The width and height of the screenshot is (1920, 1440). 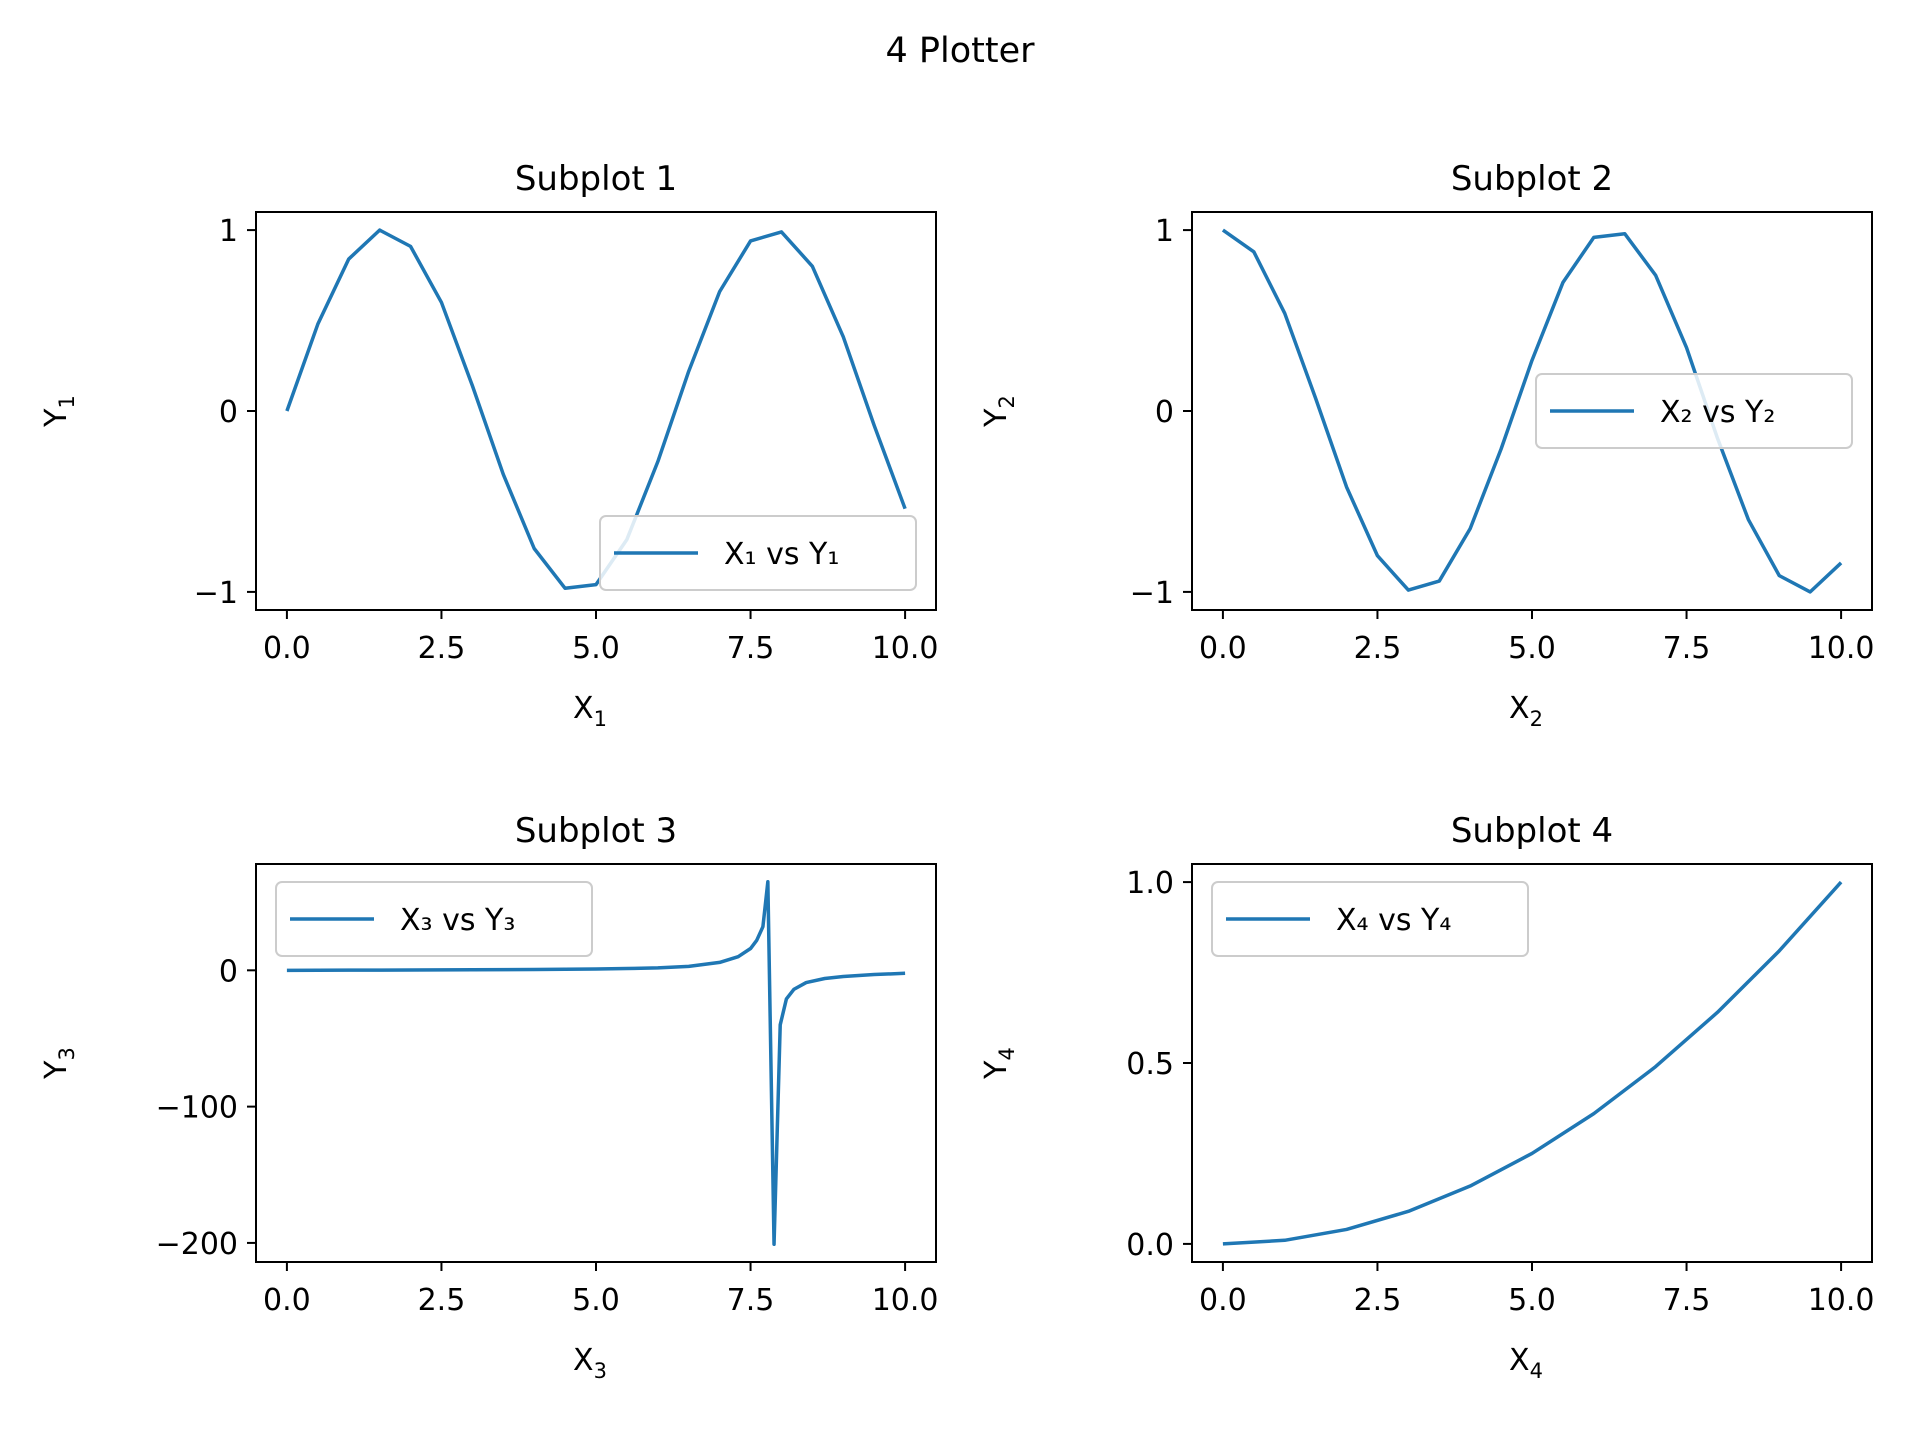 What do you see at coordinates (999, 411) in the screenshot?
I see `y-axis-label: Y2` at bounding box center [999, 411].